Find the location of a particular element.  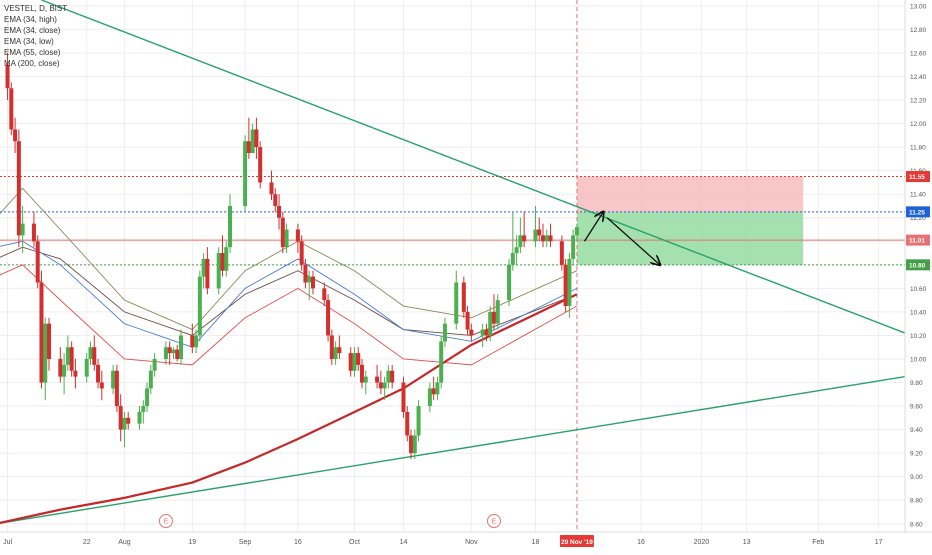

legend-ema34-low: EMA (34, low) is located at coordinates (29, 41).